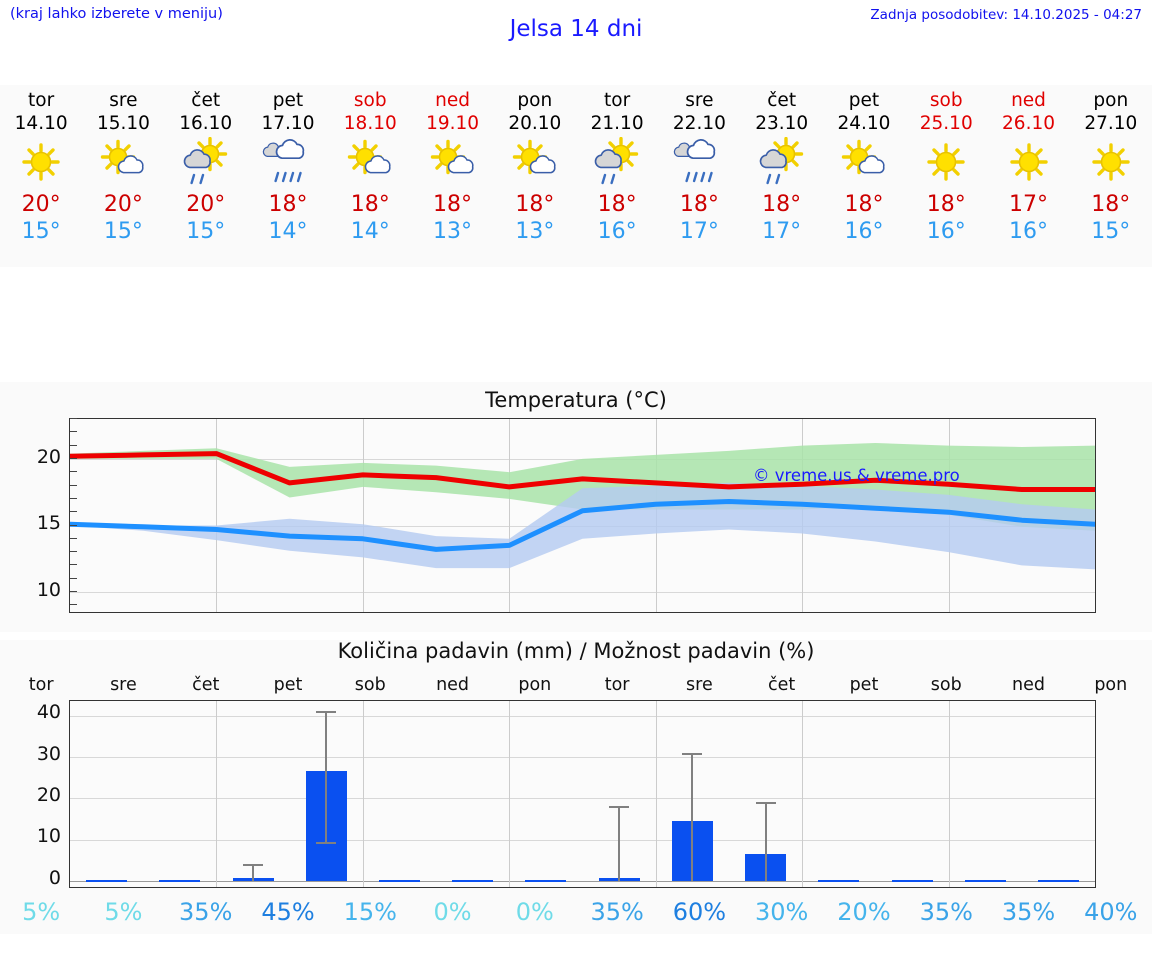  What do you see at coordinates (864, 912) in the screenshot?
I see `precipitation-probability: 20%` at bounding box center [864, 912].